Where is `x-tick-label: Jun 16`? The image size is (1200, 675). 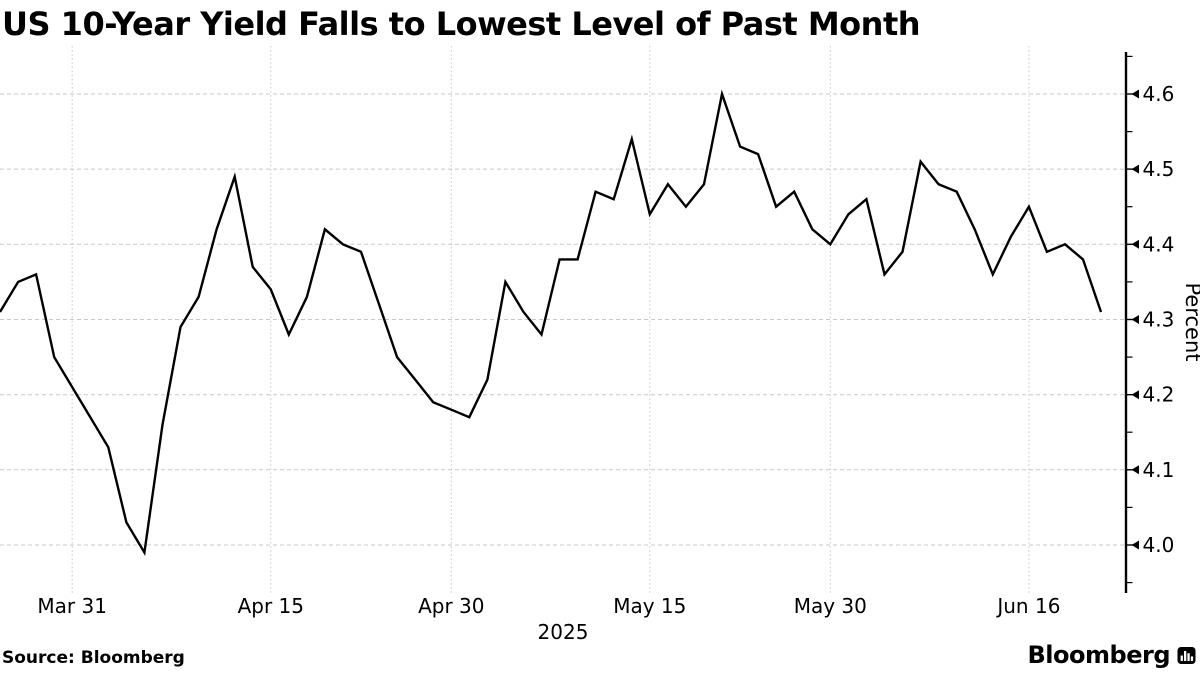
x-tick-label: Jun 16 is located at coordinates (1027, 606).